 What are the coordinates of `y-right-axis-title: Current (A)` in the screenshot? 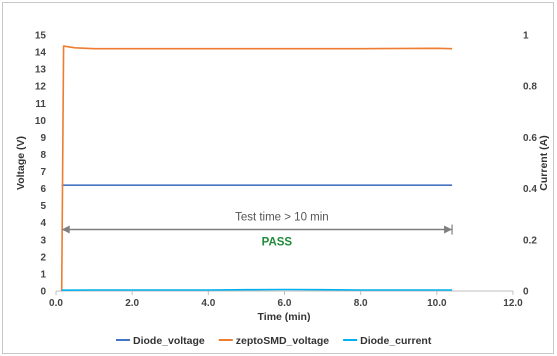 It's located at (544, 162).